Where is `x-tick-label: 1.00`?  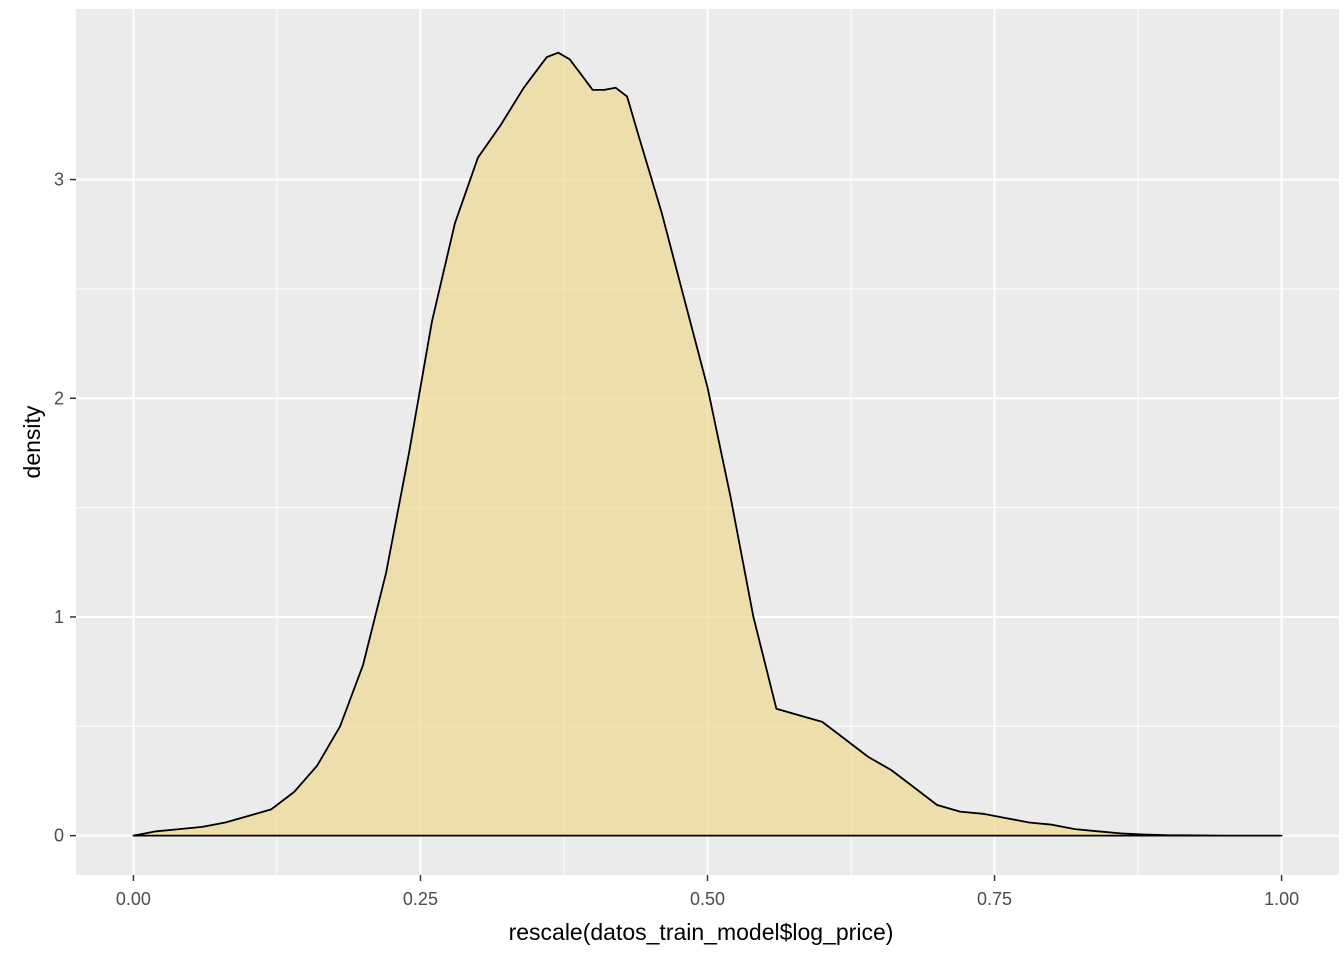
x-tick-label: 1.00 is located at coordinates (1281, 899).